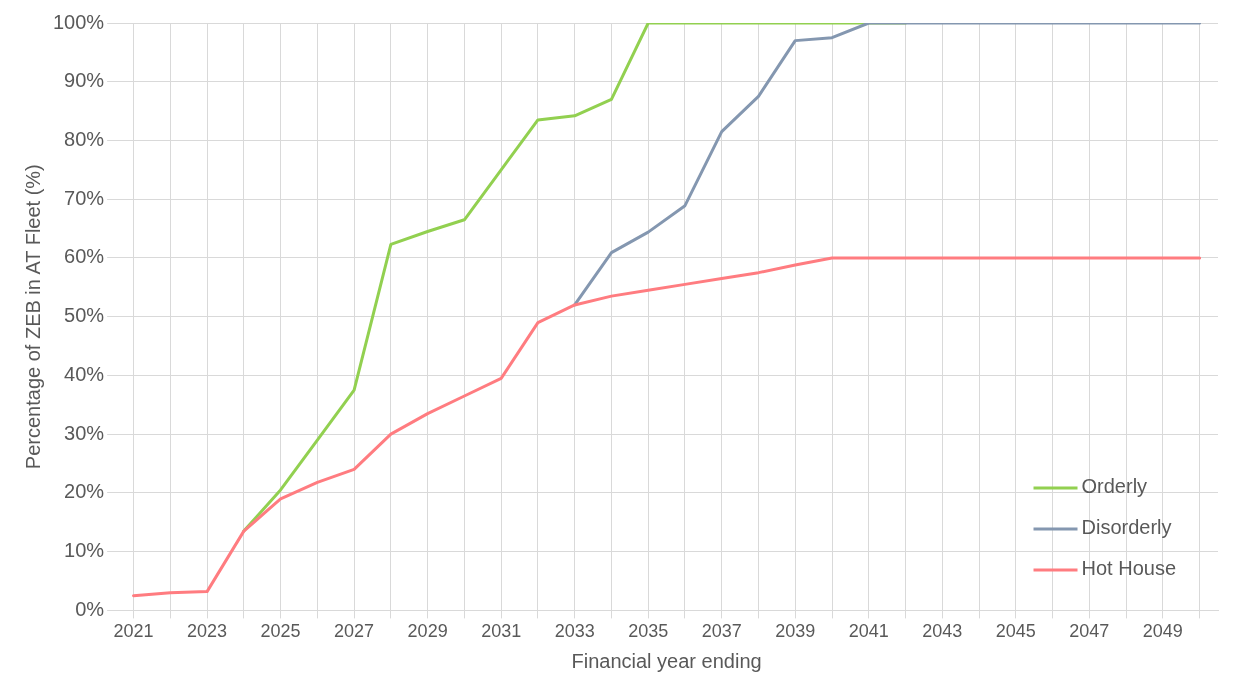 The width and height of the screenshot is (1248, 698). I want to click on x-tick-label: 2023, so click(207, 631).